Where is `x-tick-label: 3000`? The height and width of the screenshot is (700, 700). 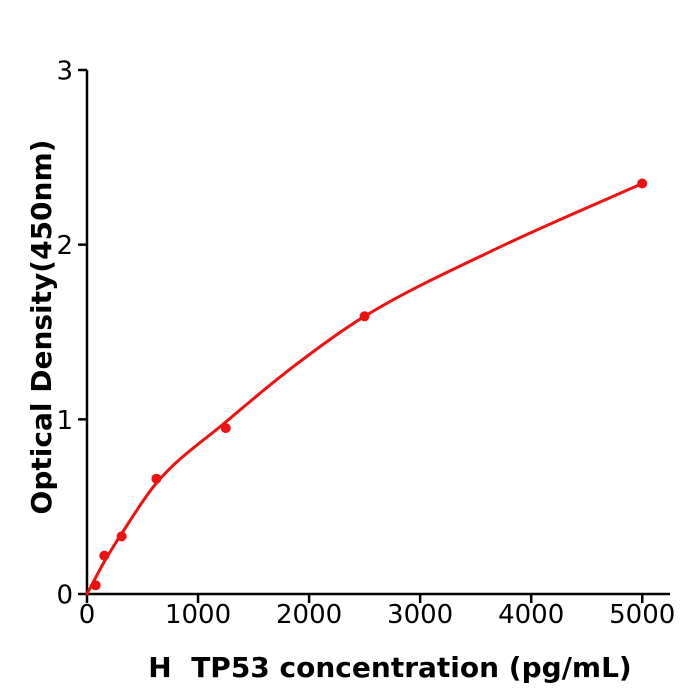 x-tick-label: 3000 is located at coordinates (420, 615).